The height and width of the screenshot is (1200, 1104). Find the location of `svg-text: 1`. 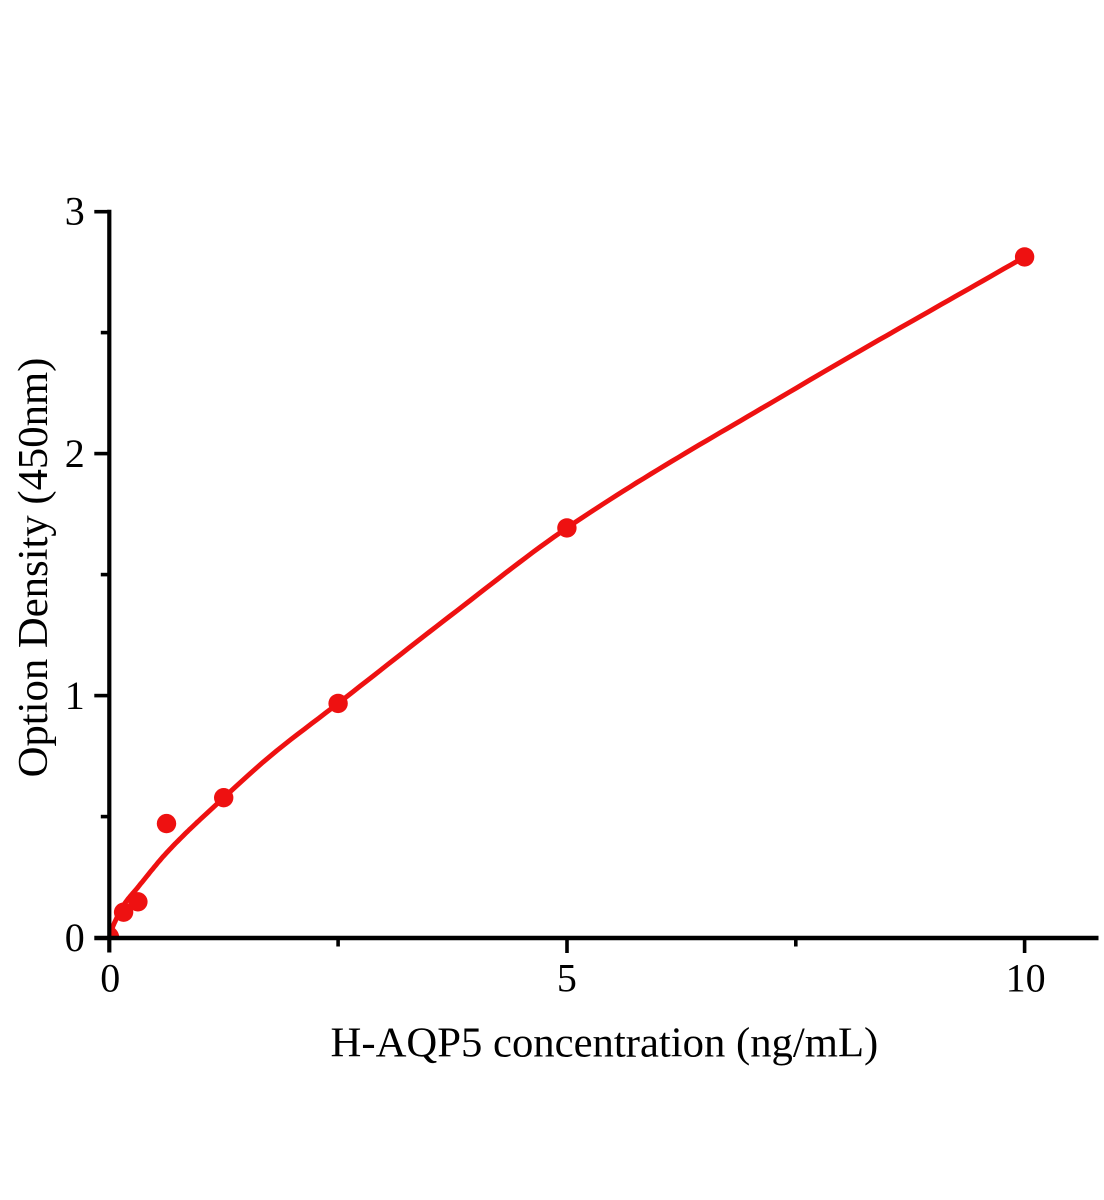

svg-text: 1 is located at coordinates (75, 695).